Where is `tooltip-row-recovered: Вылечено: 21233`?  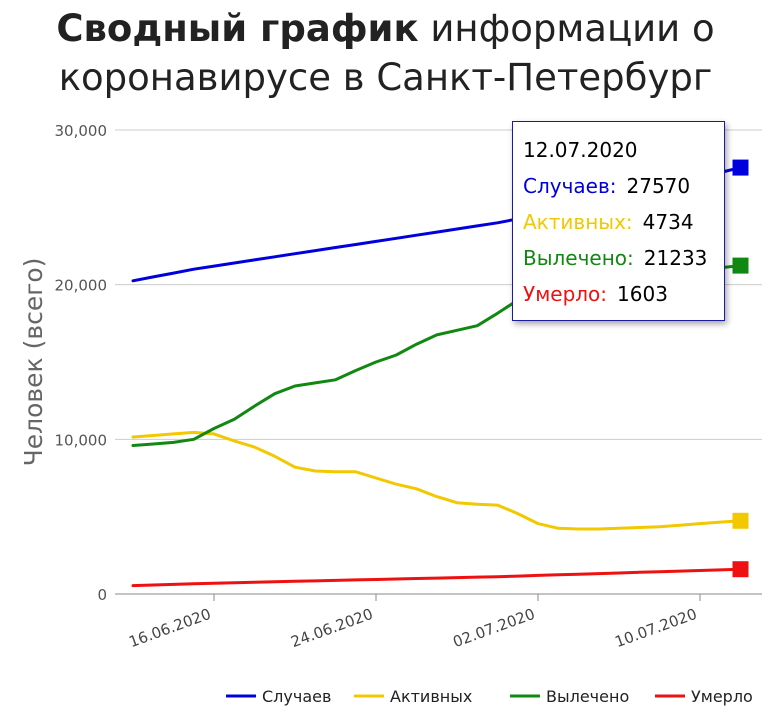 tooltip-row-recovered: Вылечено: 21233 is located at coordinates (623, 258).